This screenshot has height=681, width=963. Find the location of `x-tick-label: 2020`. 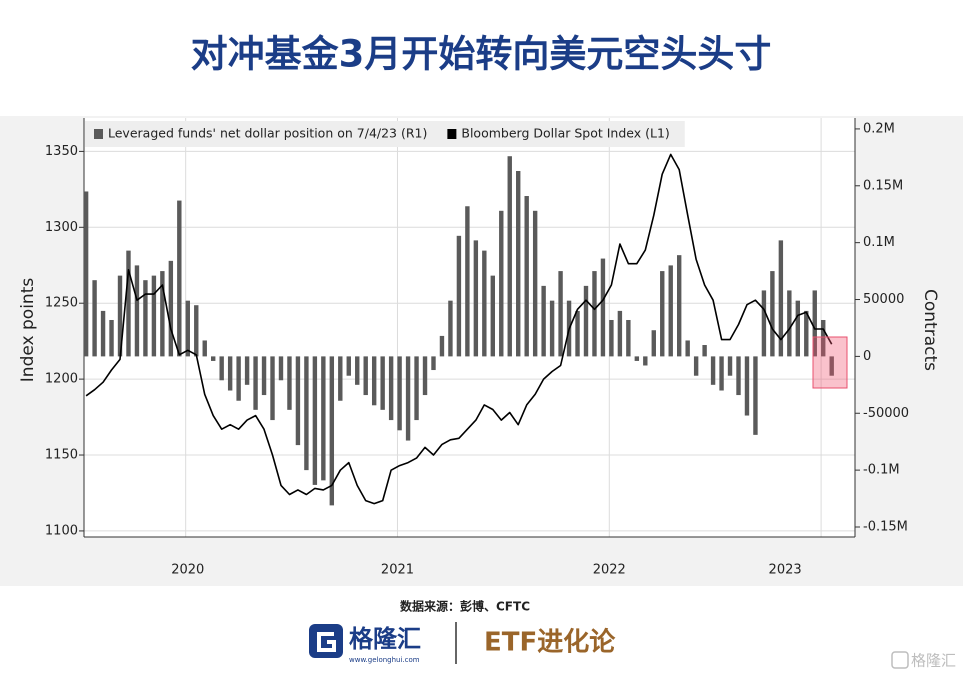

x-tick-label: 2020 is located at coordinates (187, 570).